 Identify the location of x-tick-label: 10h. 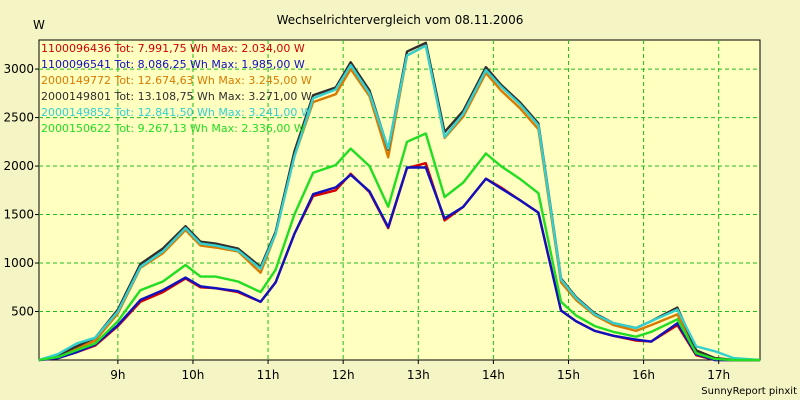
(193, 375).